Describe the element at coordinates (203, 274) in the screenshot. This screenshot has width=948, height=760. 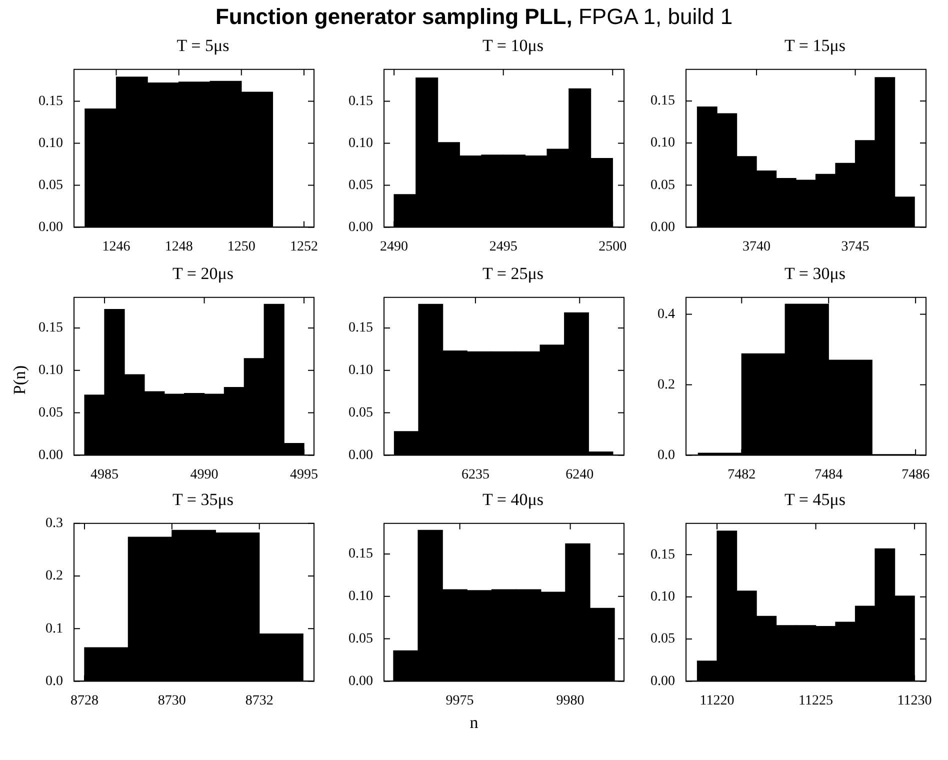
I see `chart-title: T = 20μs` at that location.